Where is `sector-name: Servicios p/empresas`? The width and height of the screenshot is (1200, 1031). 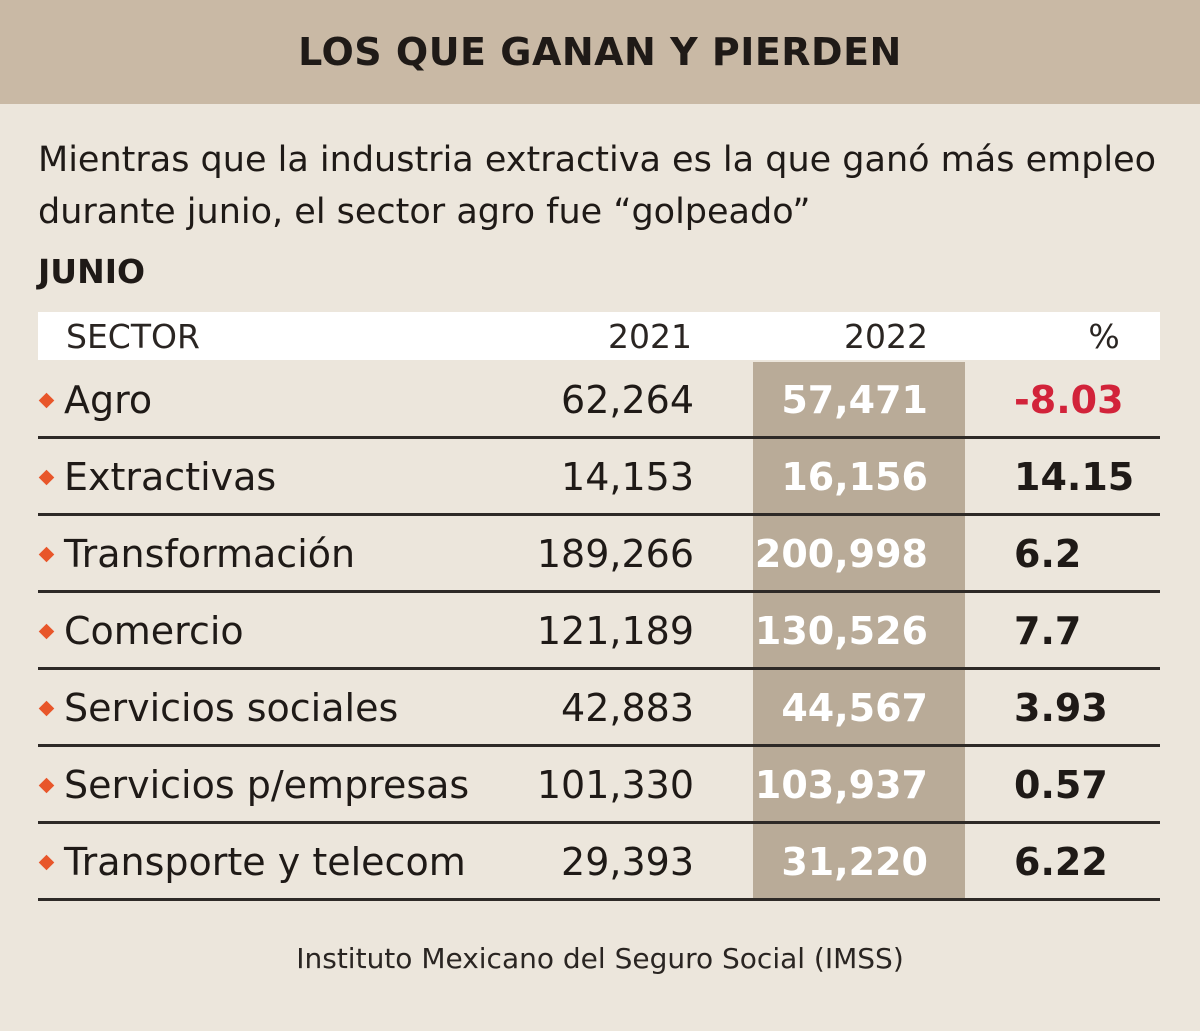 sector-name: Servicios p/empresas is located at coordinates (267, 785).